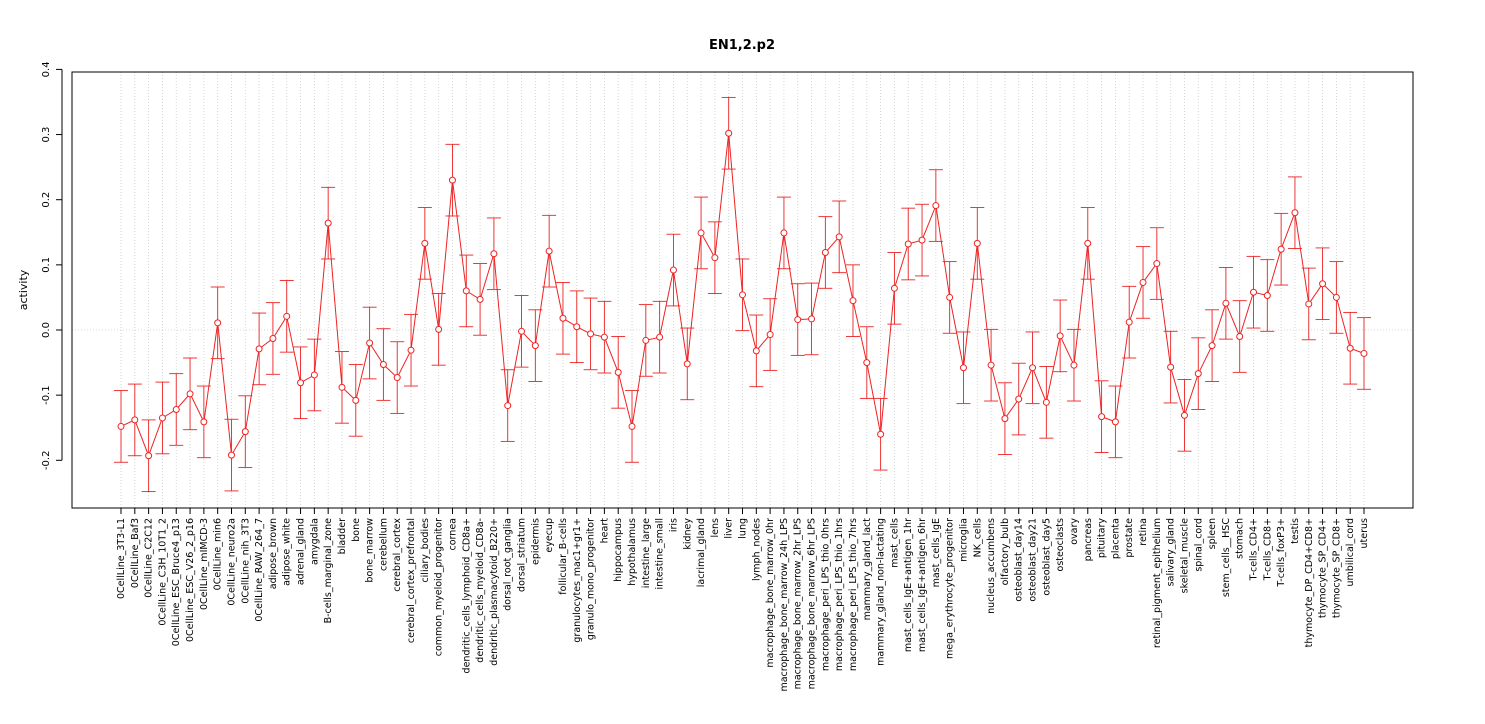  Describe the element at coordinates (218, 554) in the screenshot. I see `x-tick-label: 0CellLine_min6` at that location.